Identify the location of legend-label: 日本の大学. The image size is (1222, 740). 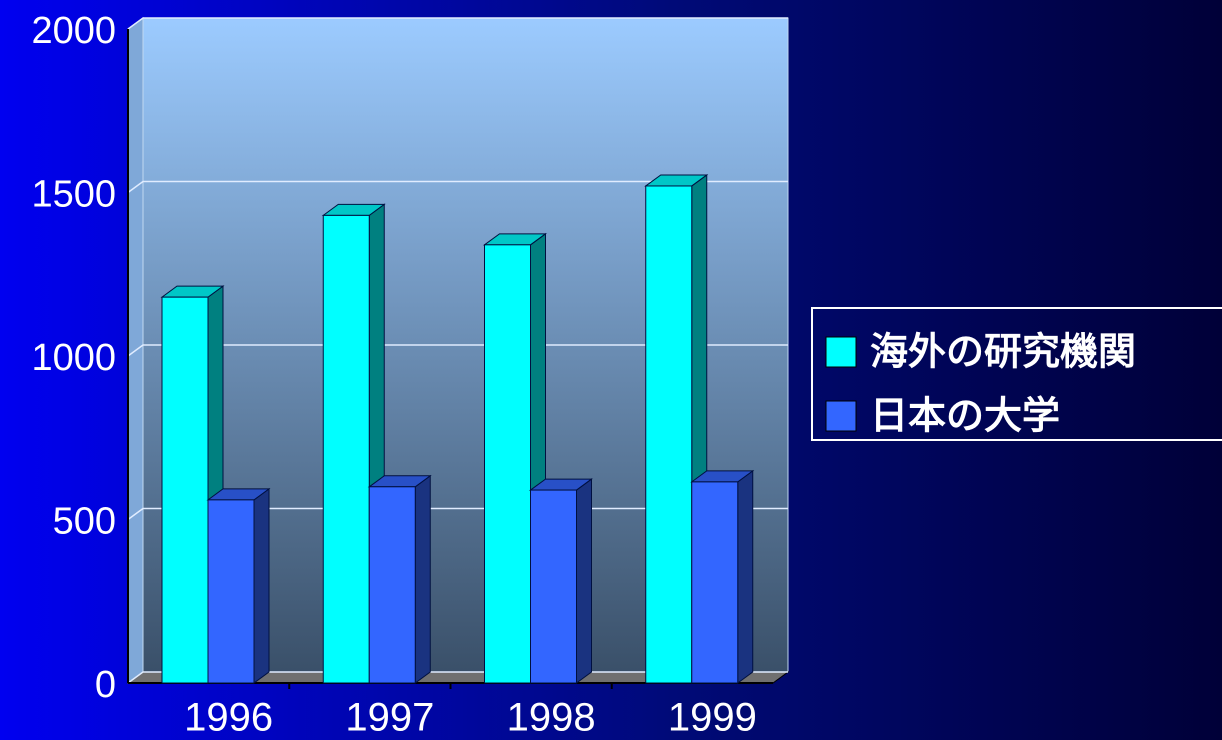
(965, 416).